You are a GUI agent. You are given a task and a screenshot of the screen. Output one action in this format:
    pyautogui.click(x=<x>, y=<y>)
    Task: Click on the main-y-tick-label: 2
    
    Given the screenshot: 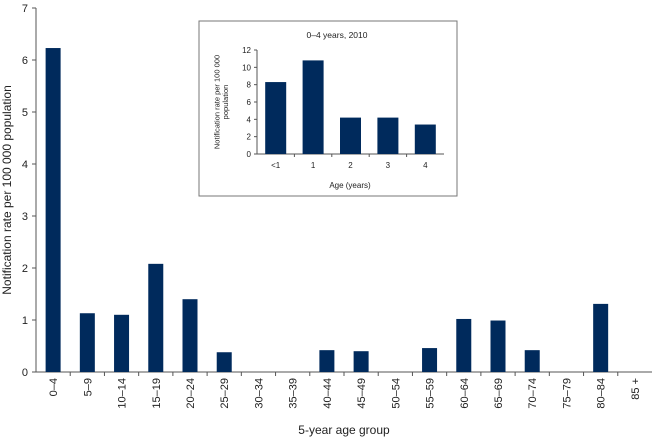 What is the action you would take?
    pyautogui.click(x=25, y=269)
    